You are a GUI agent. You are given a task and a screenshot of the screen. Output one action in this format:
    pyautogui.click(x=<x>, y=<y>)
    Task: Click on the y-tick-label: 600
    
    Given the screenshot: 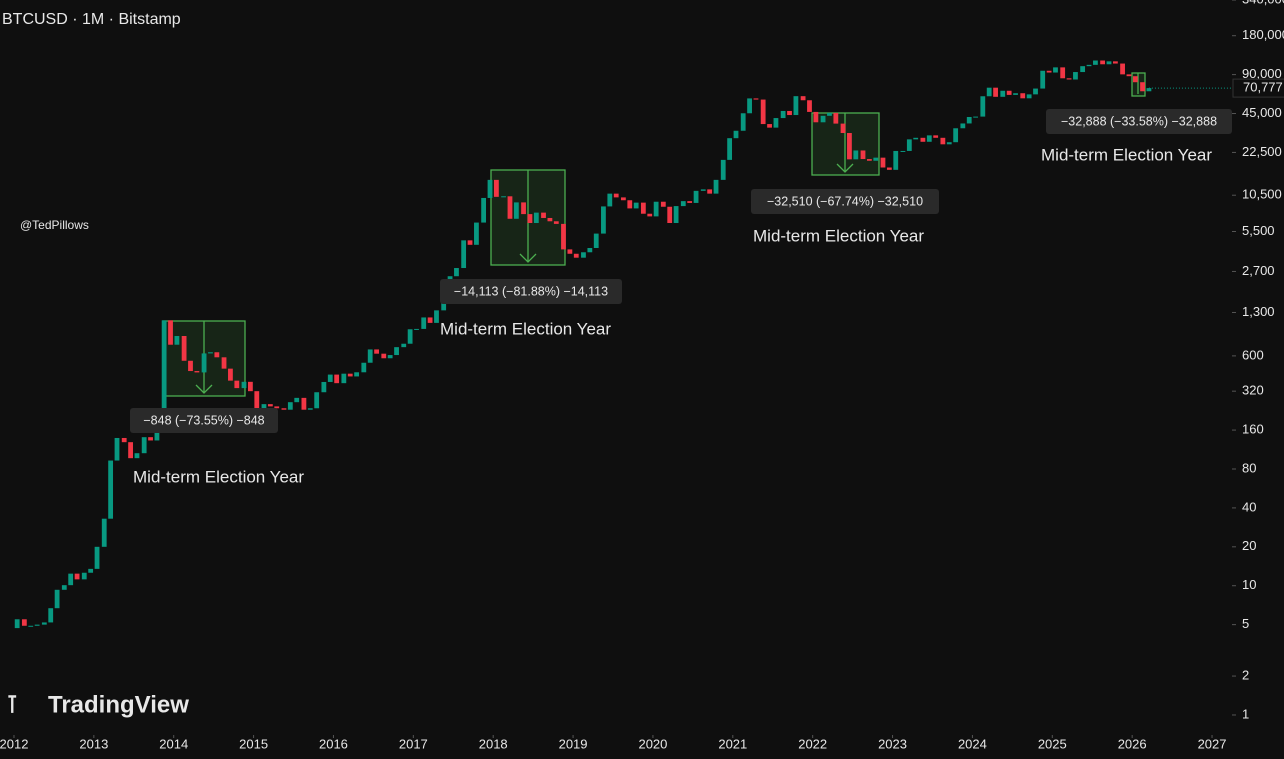 What is the action you would take?
    pyautogui.click(x=1253, y=354)
    